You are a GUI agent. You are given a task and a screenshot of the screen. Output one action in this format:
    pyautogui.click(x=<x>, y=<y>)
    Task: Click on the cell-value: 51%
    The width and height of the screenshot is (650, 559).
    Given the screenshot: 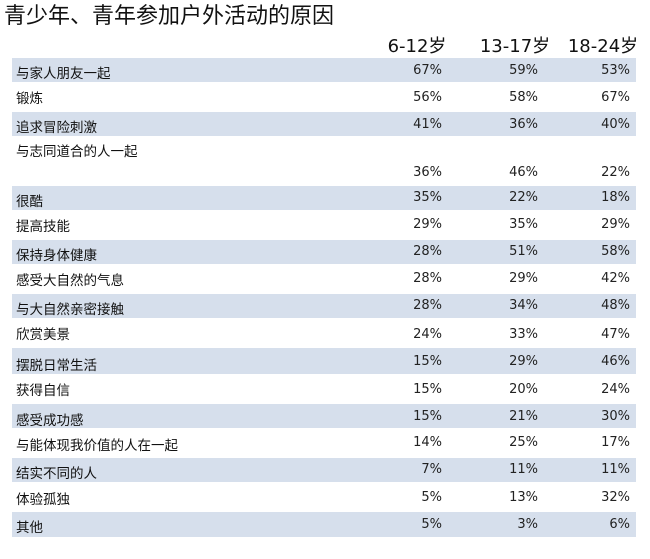 What is the action you would take?
    pyautogui.click(x=523, y=251)
    